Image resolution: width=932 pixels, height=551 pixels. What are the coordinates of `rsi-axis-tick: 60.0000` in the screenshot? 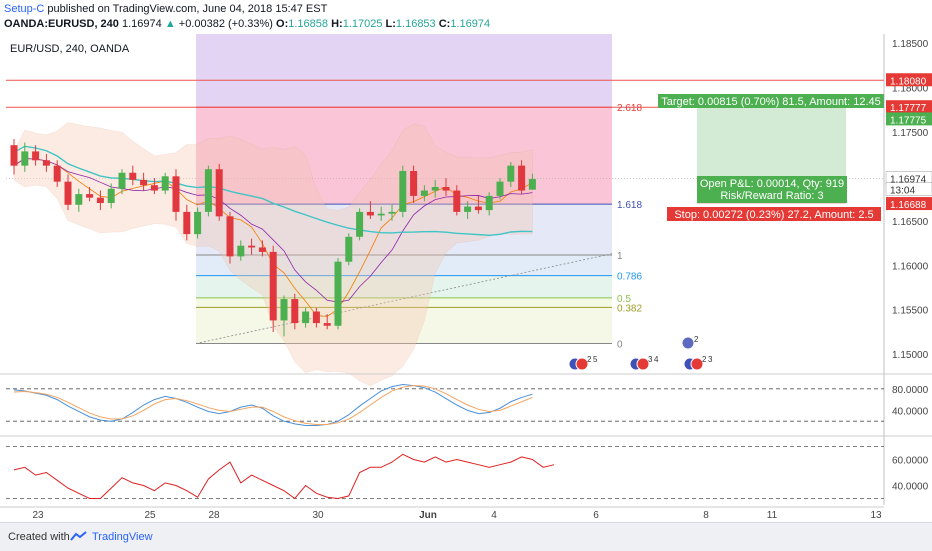 It's located at (910, 461).